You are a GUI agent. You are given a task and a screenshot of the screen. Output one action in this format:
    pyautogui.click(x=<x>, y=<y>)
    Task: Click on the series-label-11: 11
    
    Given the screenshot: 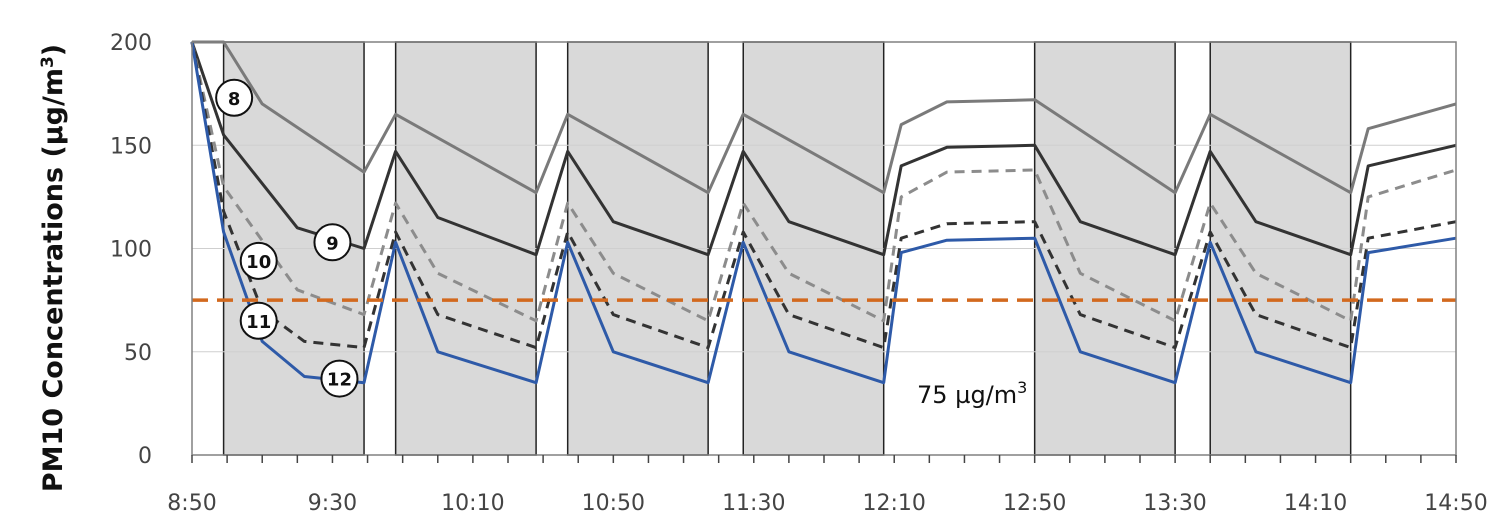 What is the action you would take?
    pyautogui.click(x=258, y=322)
    